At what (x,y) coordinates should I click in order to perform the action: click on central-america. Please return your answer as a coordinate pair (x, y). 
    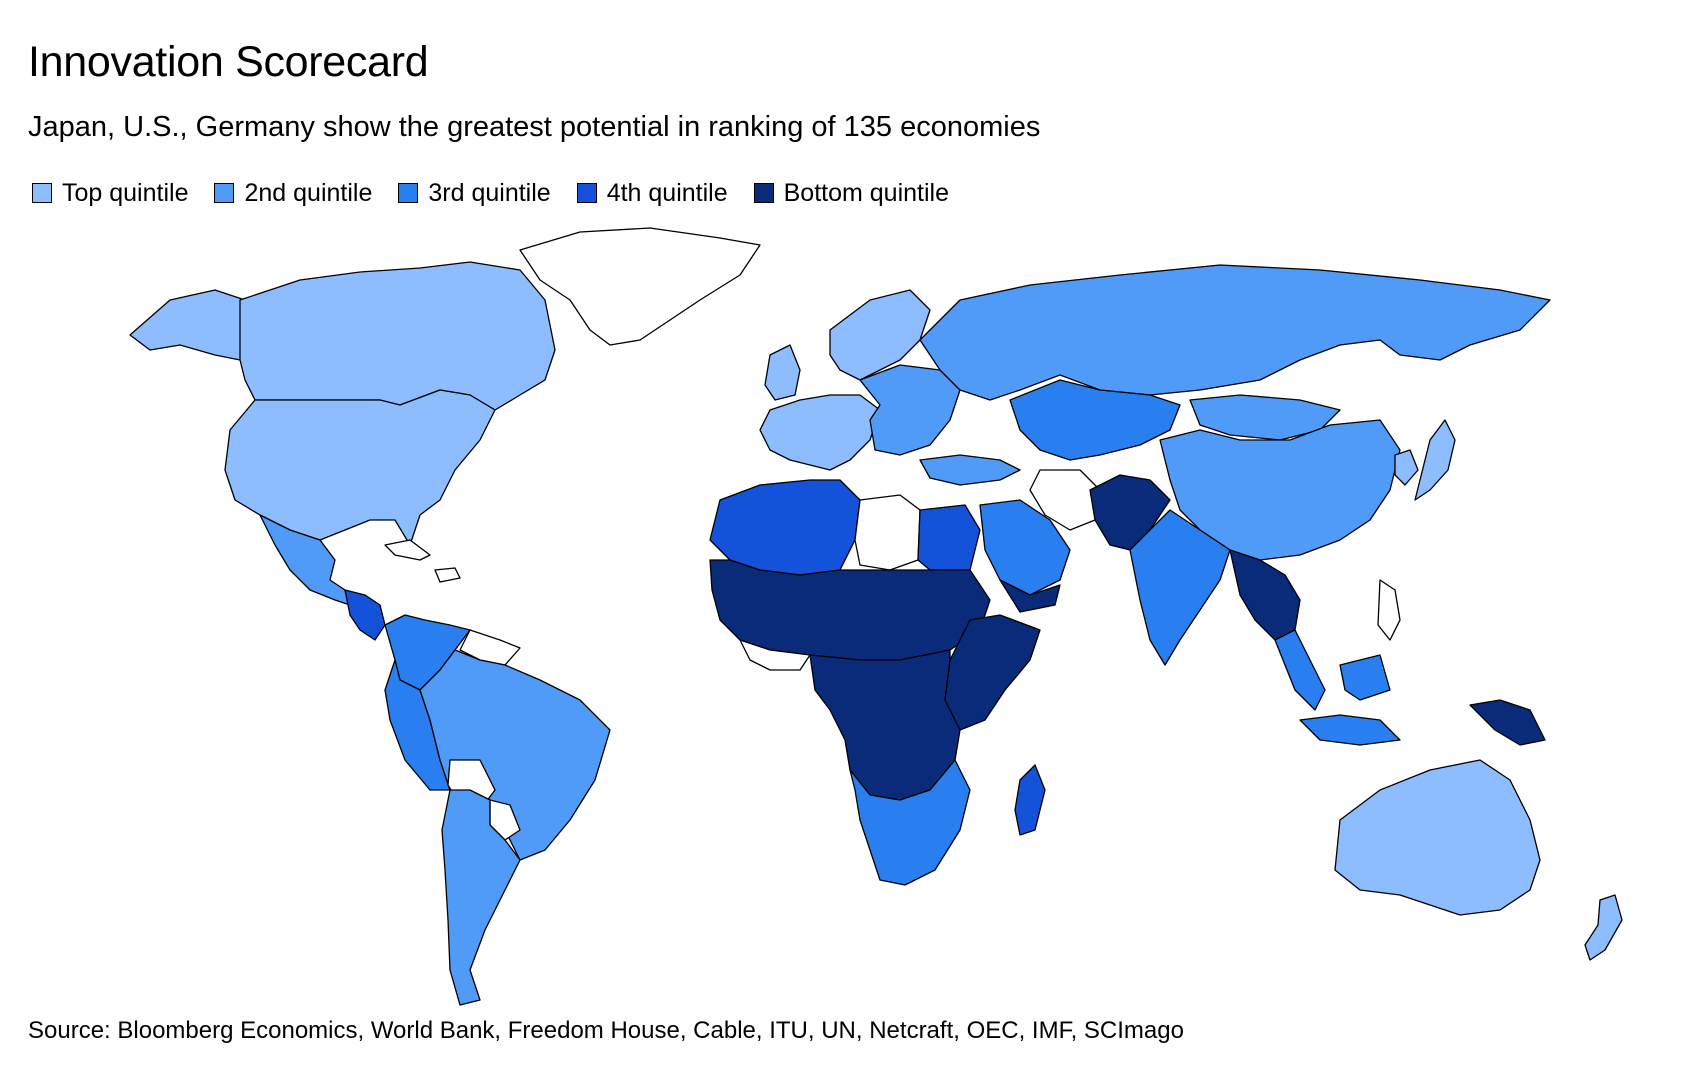
    Looking at the image, I should click on (365, 615).